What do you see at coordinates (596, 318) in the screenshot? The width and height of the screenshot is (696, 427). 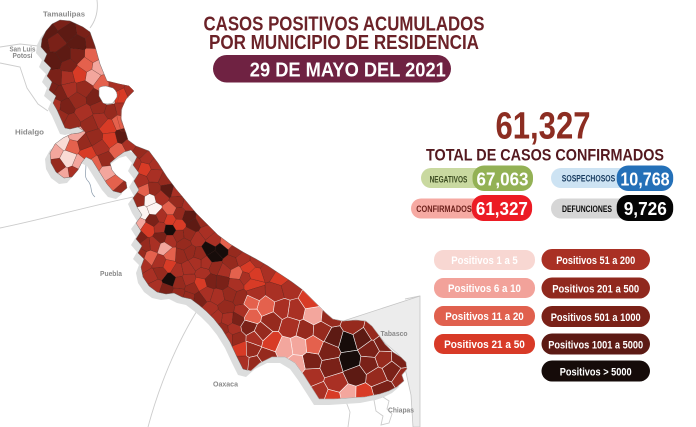 I see `svg-text: Positivos 501 a 1000` at bounding box center [596, 318].